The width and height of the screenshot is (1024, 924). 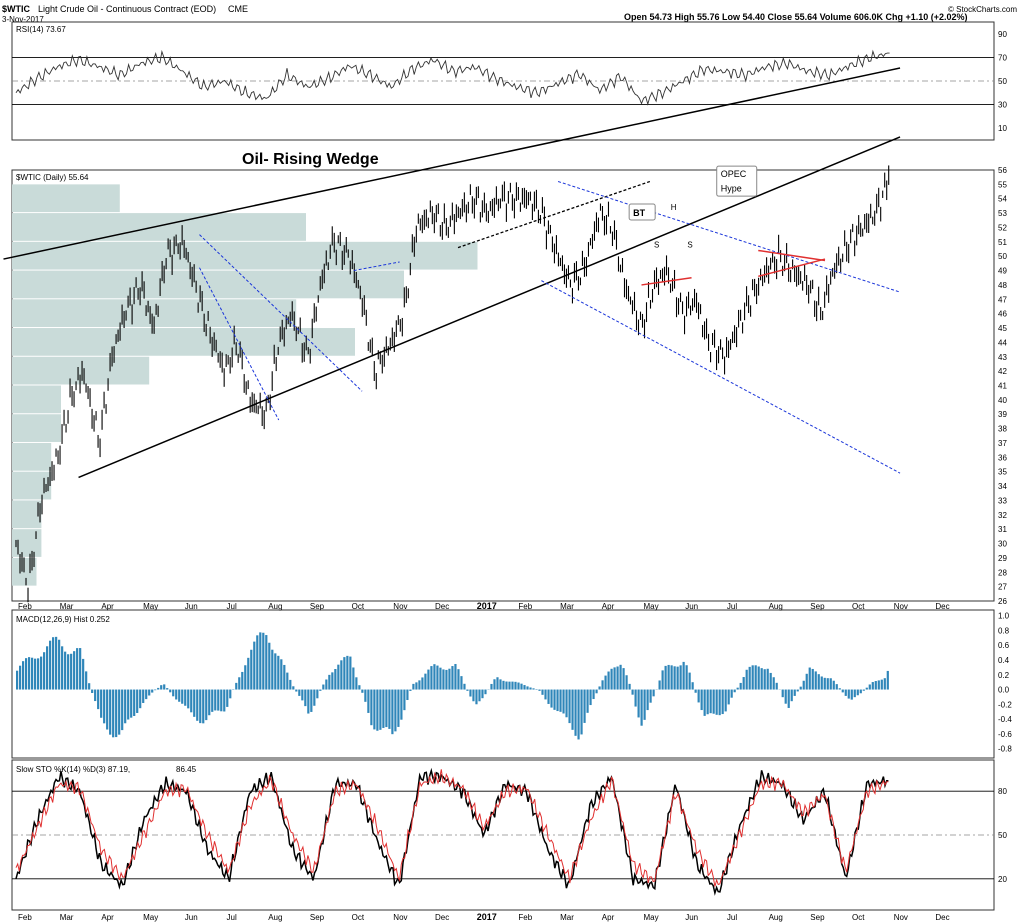 What do you see at coordinates (275, 917) in the screenshot?
I see `sto-x-label: Aug` at bounding box center [275, 917].